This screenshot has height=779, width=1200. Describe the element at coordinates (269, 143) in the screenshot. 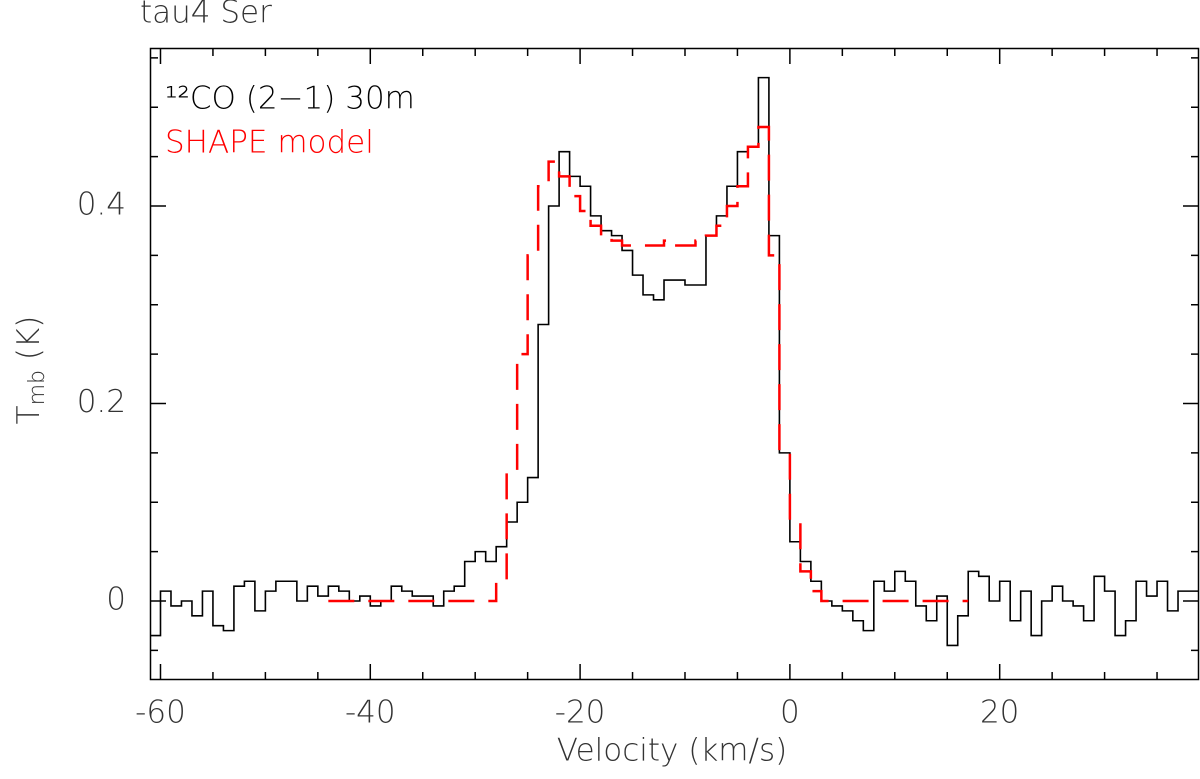

I see `legend-entry: SHAPE model` at that location.